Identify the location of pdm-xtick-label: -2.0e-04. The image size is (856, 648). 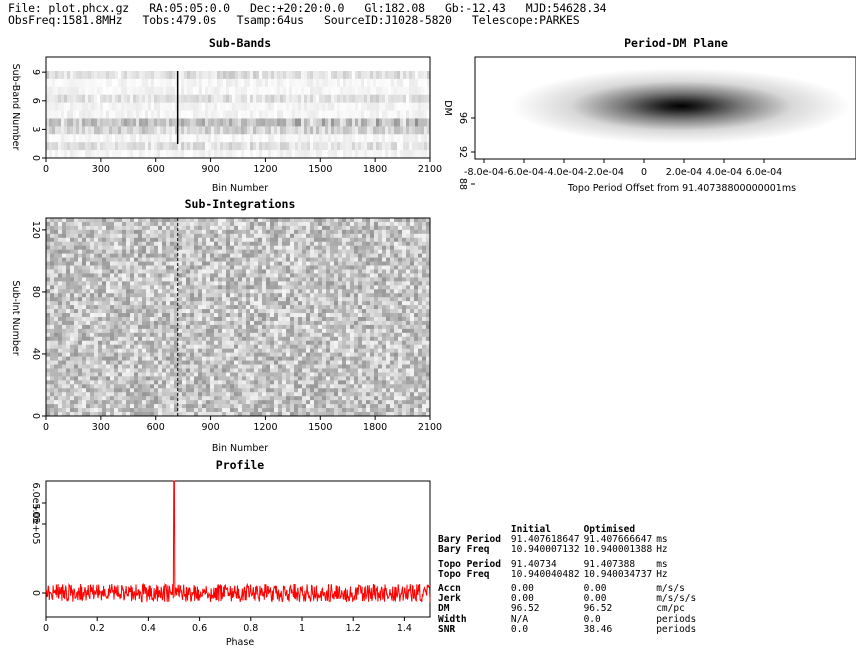
(604, 172).